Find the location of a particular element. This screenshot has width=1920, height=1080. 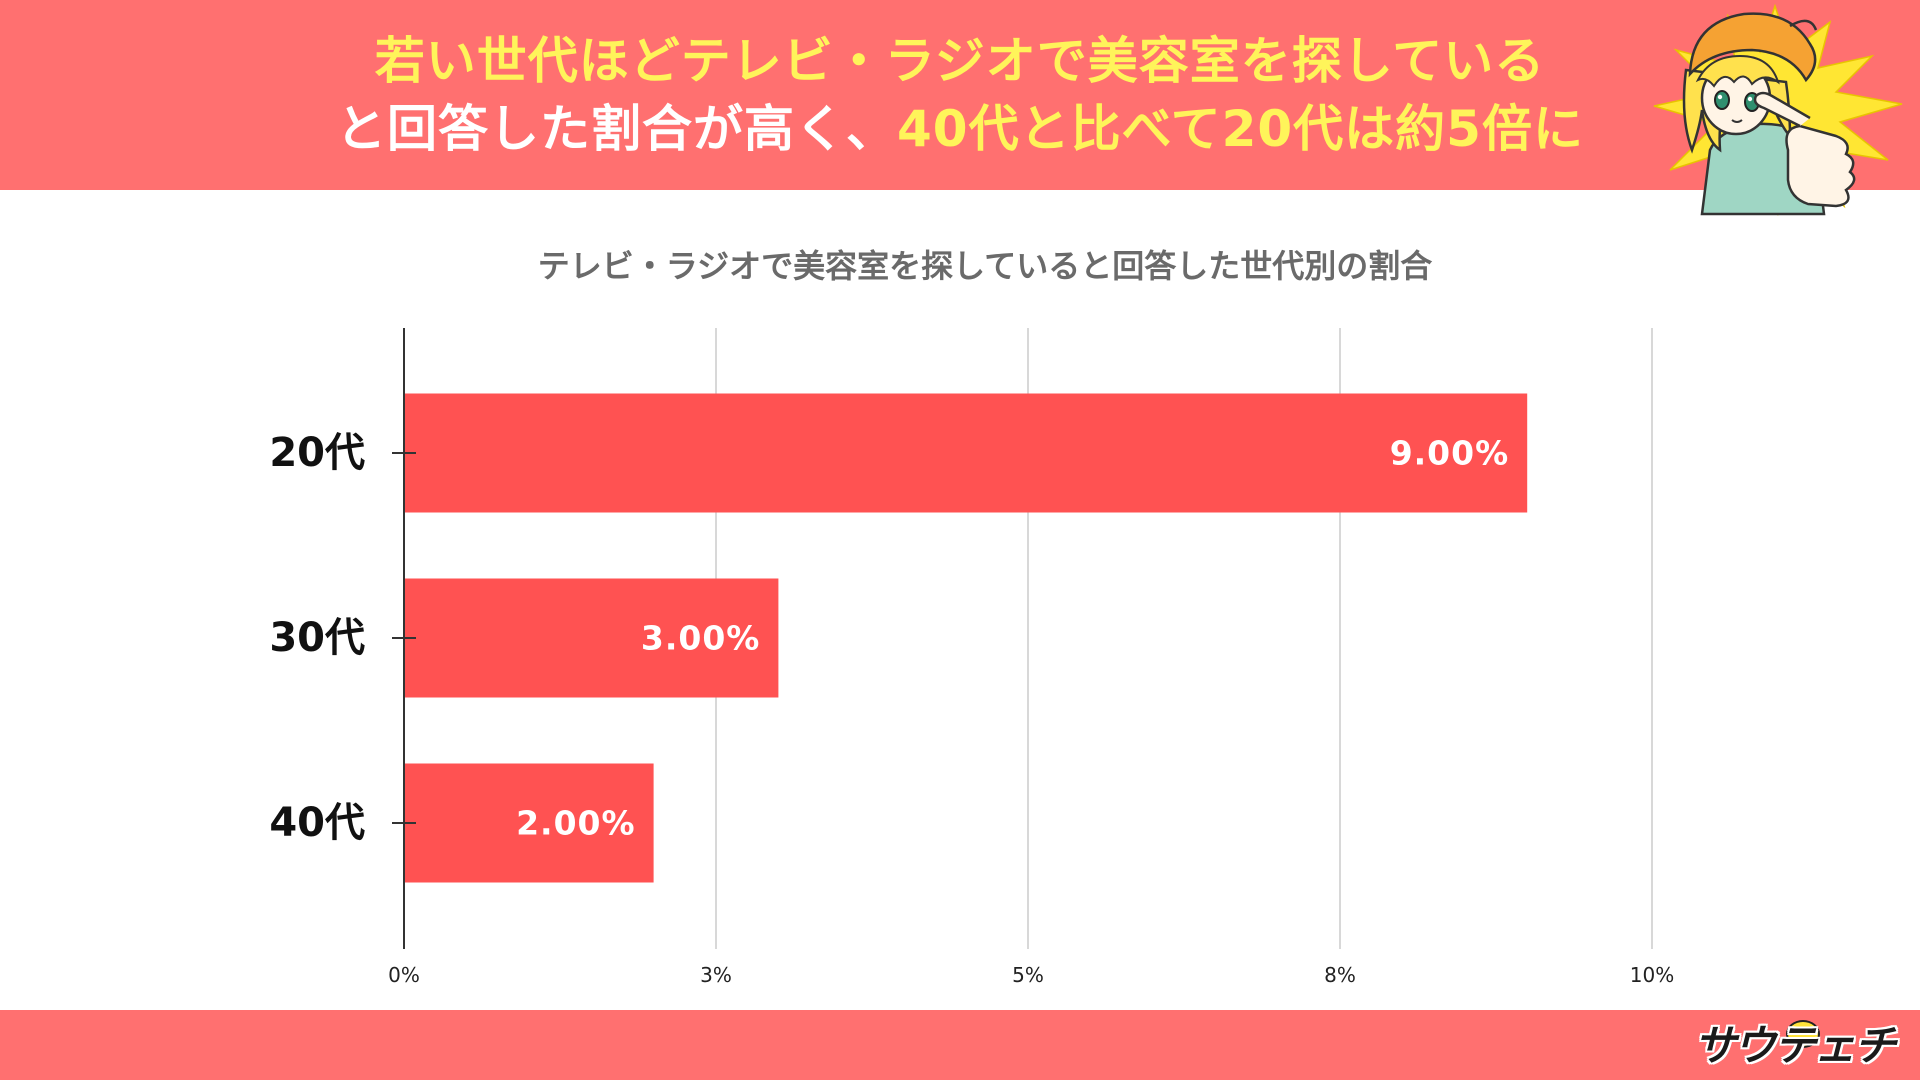

x-tick-label: 10% is located at coordinates (1652, 975).